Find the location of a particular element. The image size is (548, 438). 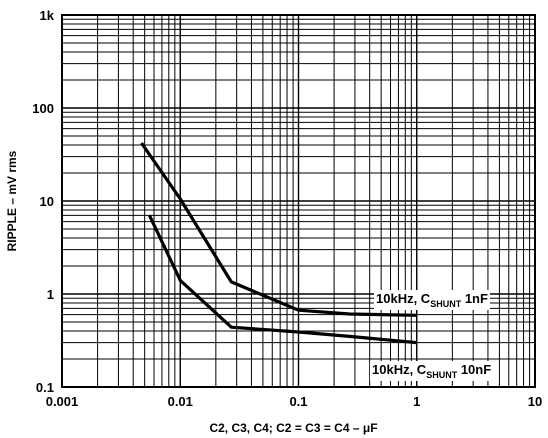

y-tick-label: 10 is located at coordinates (47, 201).